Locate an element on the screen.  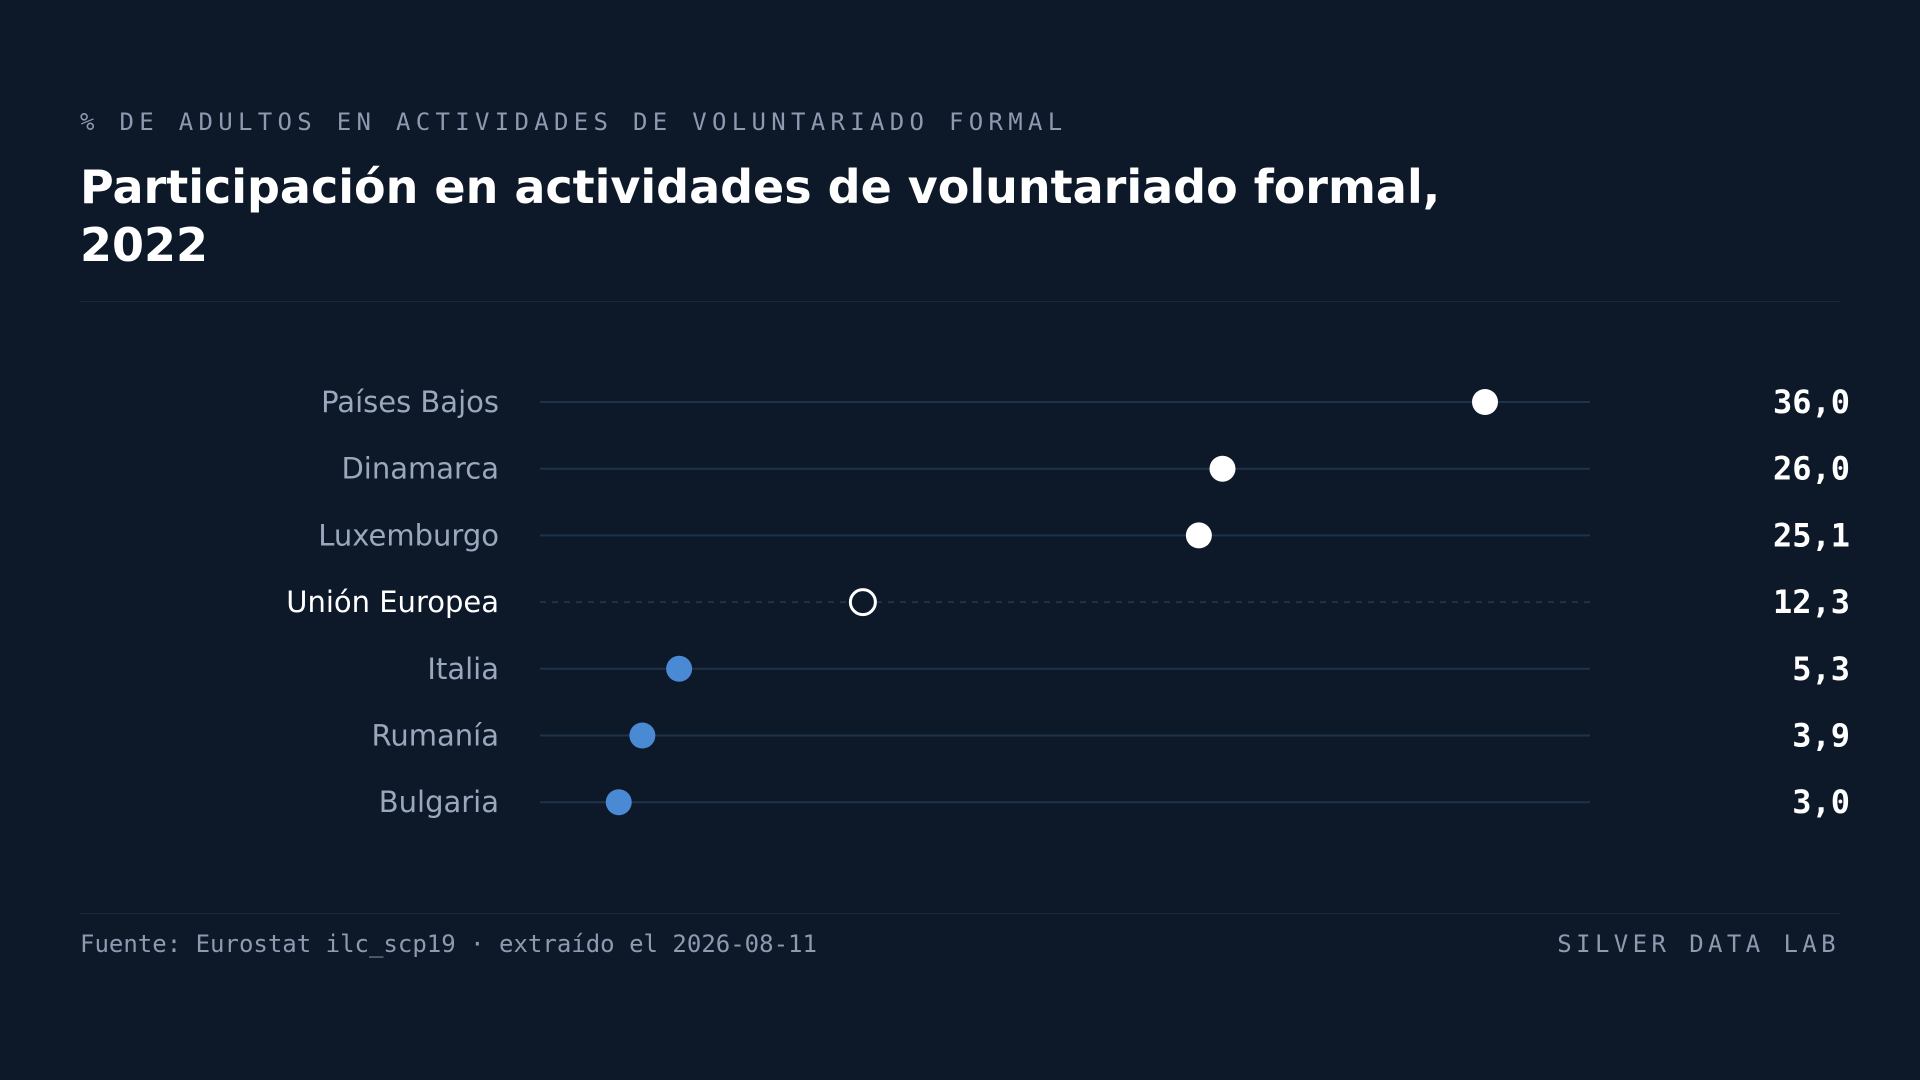
reference-dot is located at coordinates (862, 602).